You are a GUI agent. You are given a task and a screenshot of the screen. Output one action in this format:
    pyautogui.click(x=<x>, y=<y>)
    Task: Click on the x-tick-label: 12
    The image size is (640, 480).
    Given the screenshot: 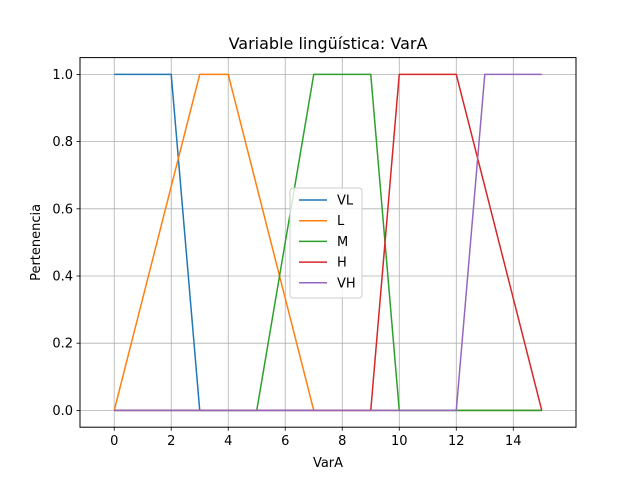 What is the action you would take?
    pyautogui.click(x=456, y=441)
    